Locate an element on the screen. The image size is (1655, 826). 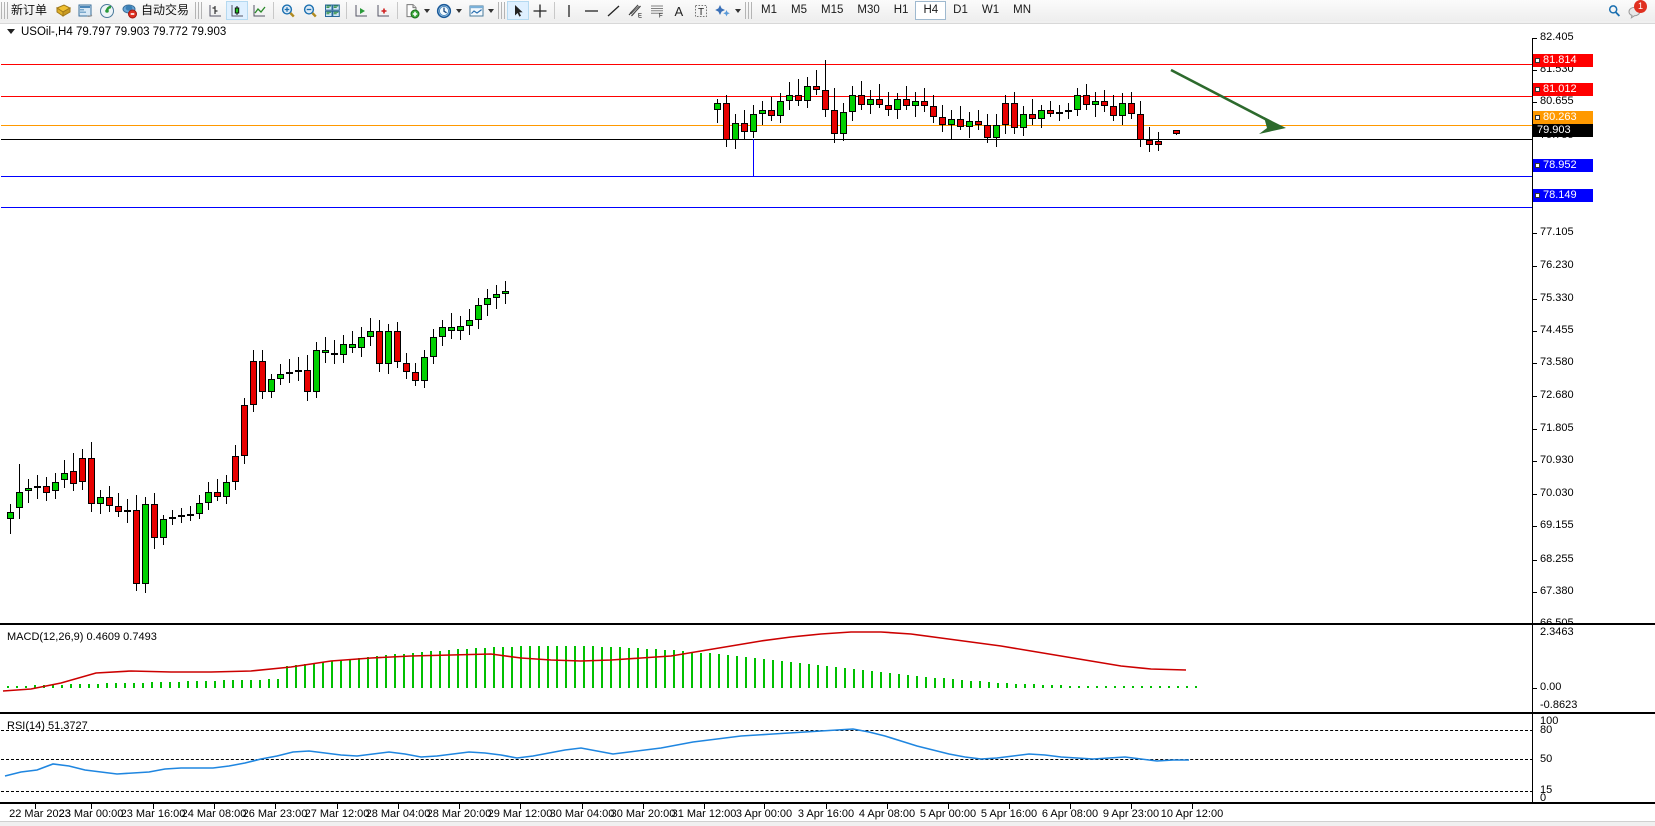
horizontal-line-icon is located at coordinates (591, 10).